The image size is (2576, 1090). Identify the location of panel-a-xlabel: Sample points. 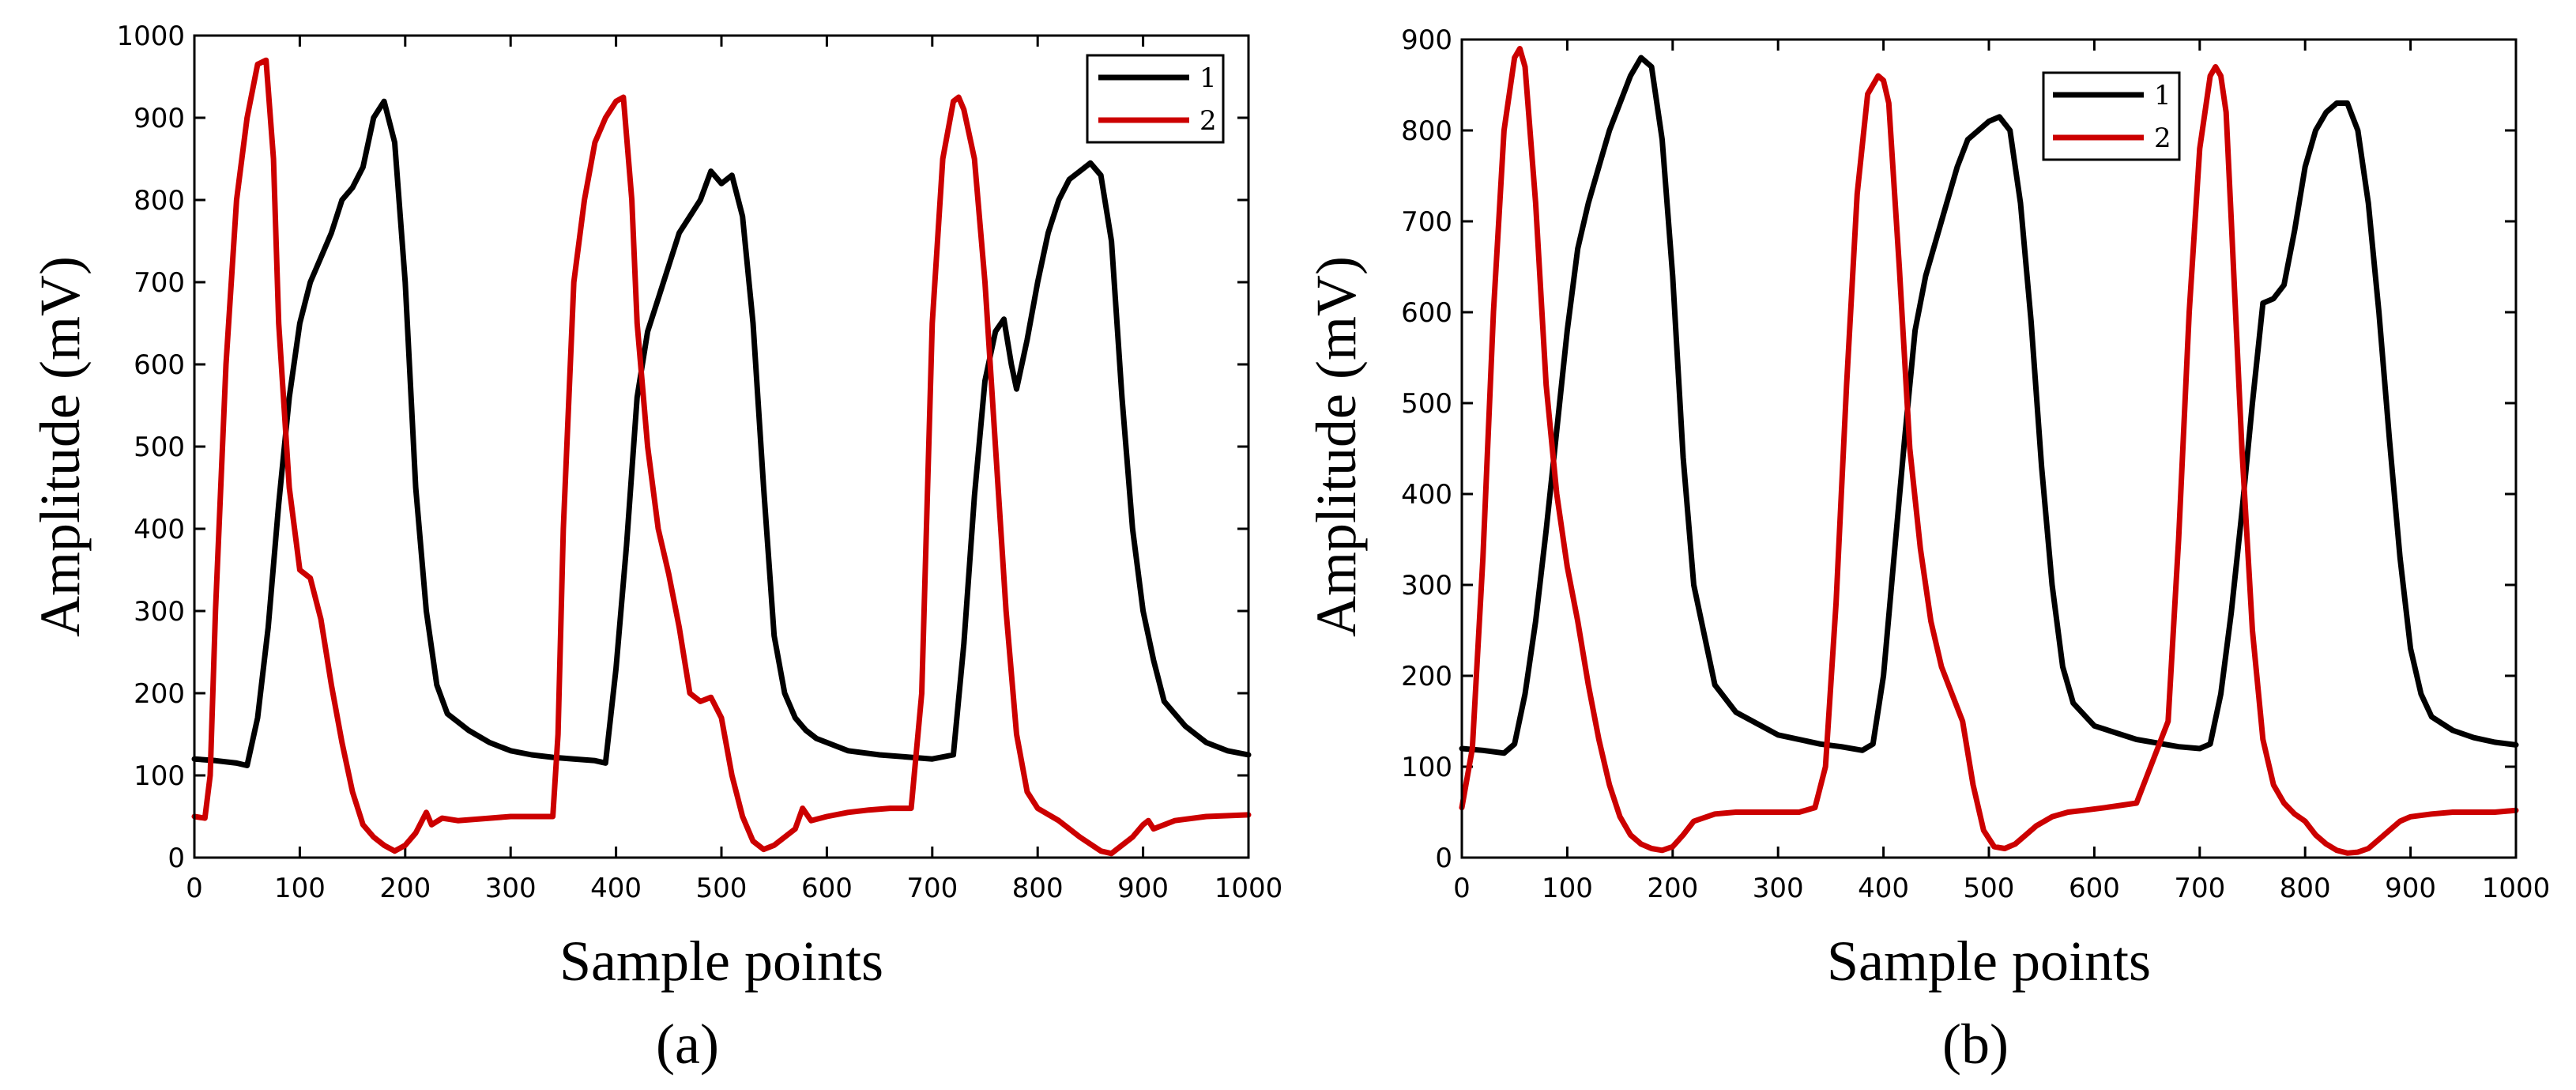
(721, 961).